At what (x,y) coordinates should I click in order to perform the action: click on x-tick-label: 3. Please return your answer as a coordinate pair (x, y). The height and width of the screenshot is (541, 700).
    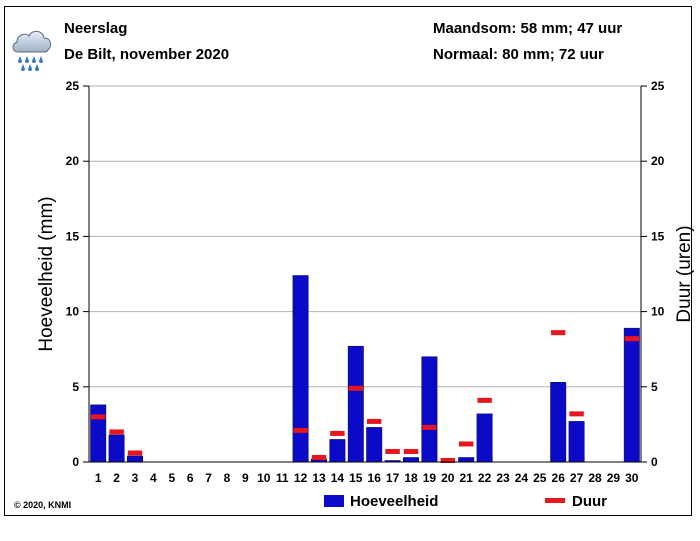
    Looking at the image, I should click on (135, 478).